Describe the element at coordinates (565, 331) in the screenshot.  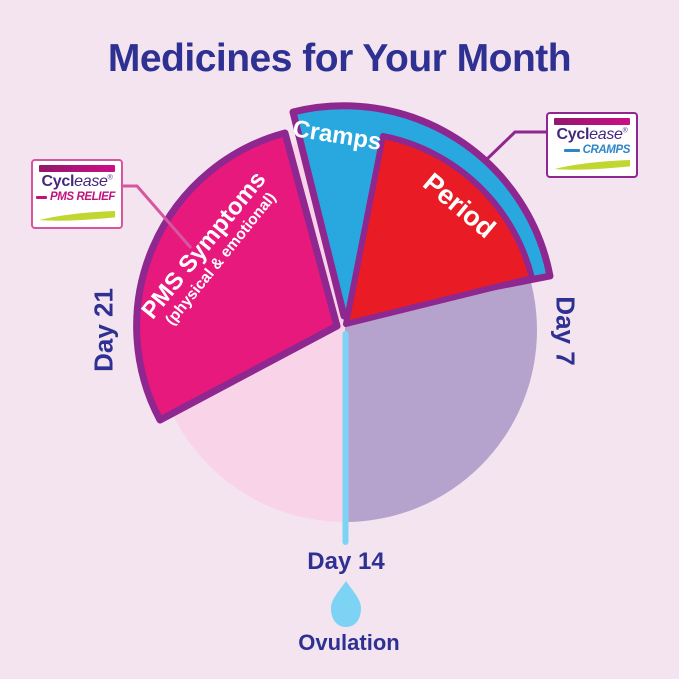
I see `day-7-marker-label: Day 7` at that location.